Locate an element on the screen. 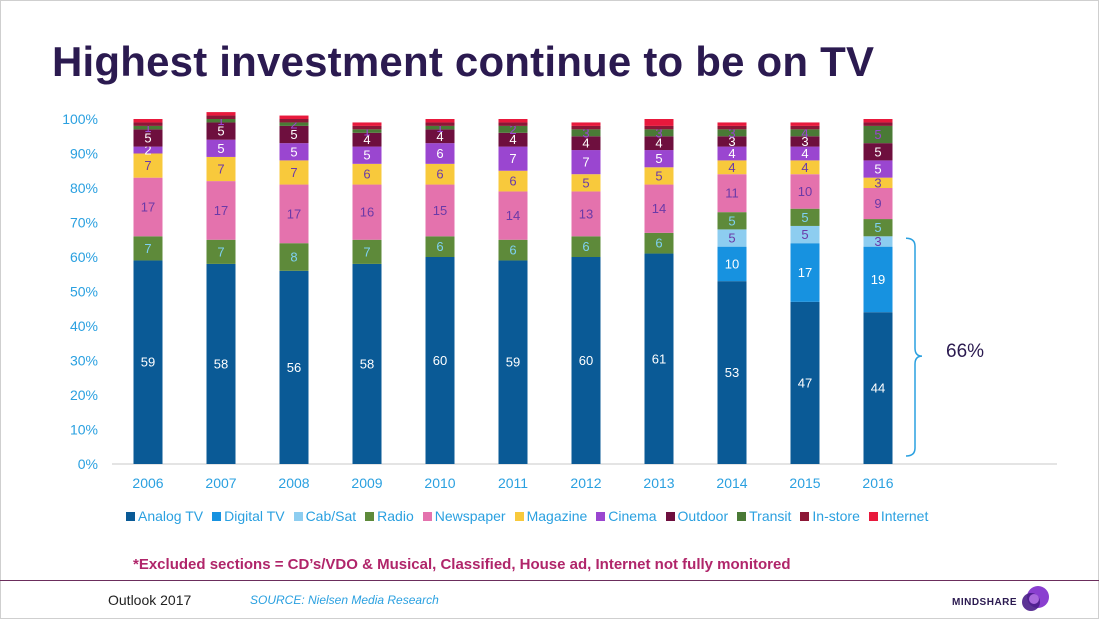 The width and height of the screenshot is (1099, 619). y-tick-label: 60% is located at coordinates (84, 257).